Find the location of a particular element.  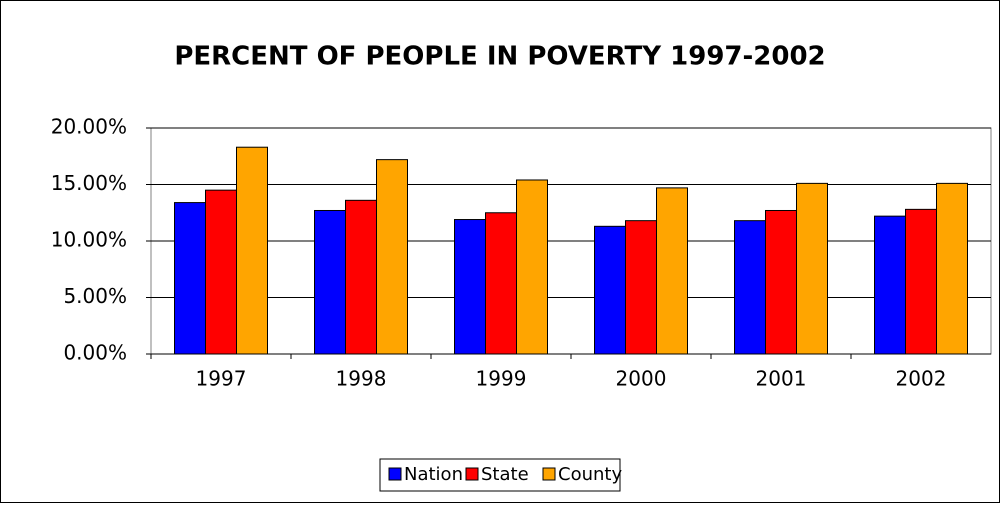

y-tick-label: 10.00% is located at coordinates (89, 240).